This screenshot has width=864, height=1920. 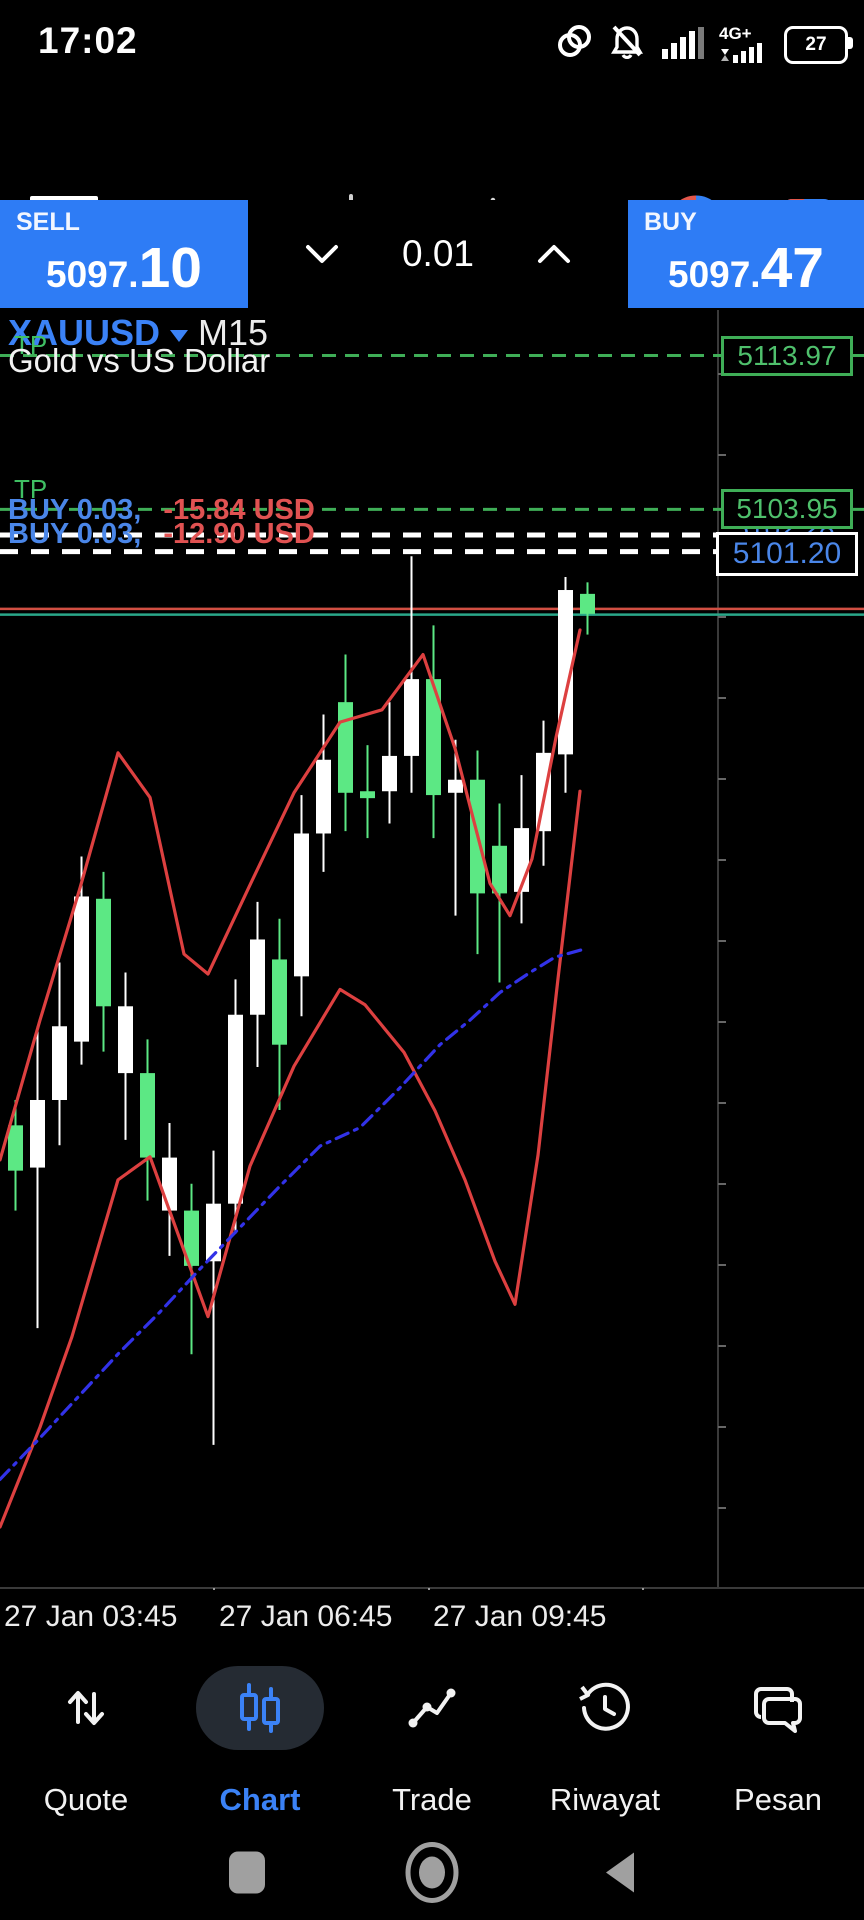 I want to click on price-label-open: 5101.20, so click(x=787, y=554).